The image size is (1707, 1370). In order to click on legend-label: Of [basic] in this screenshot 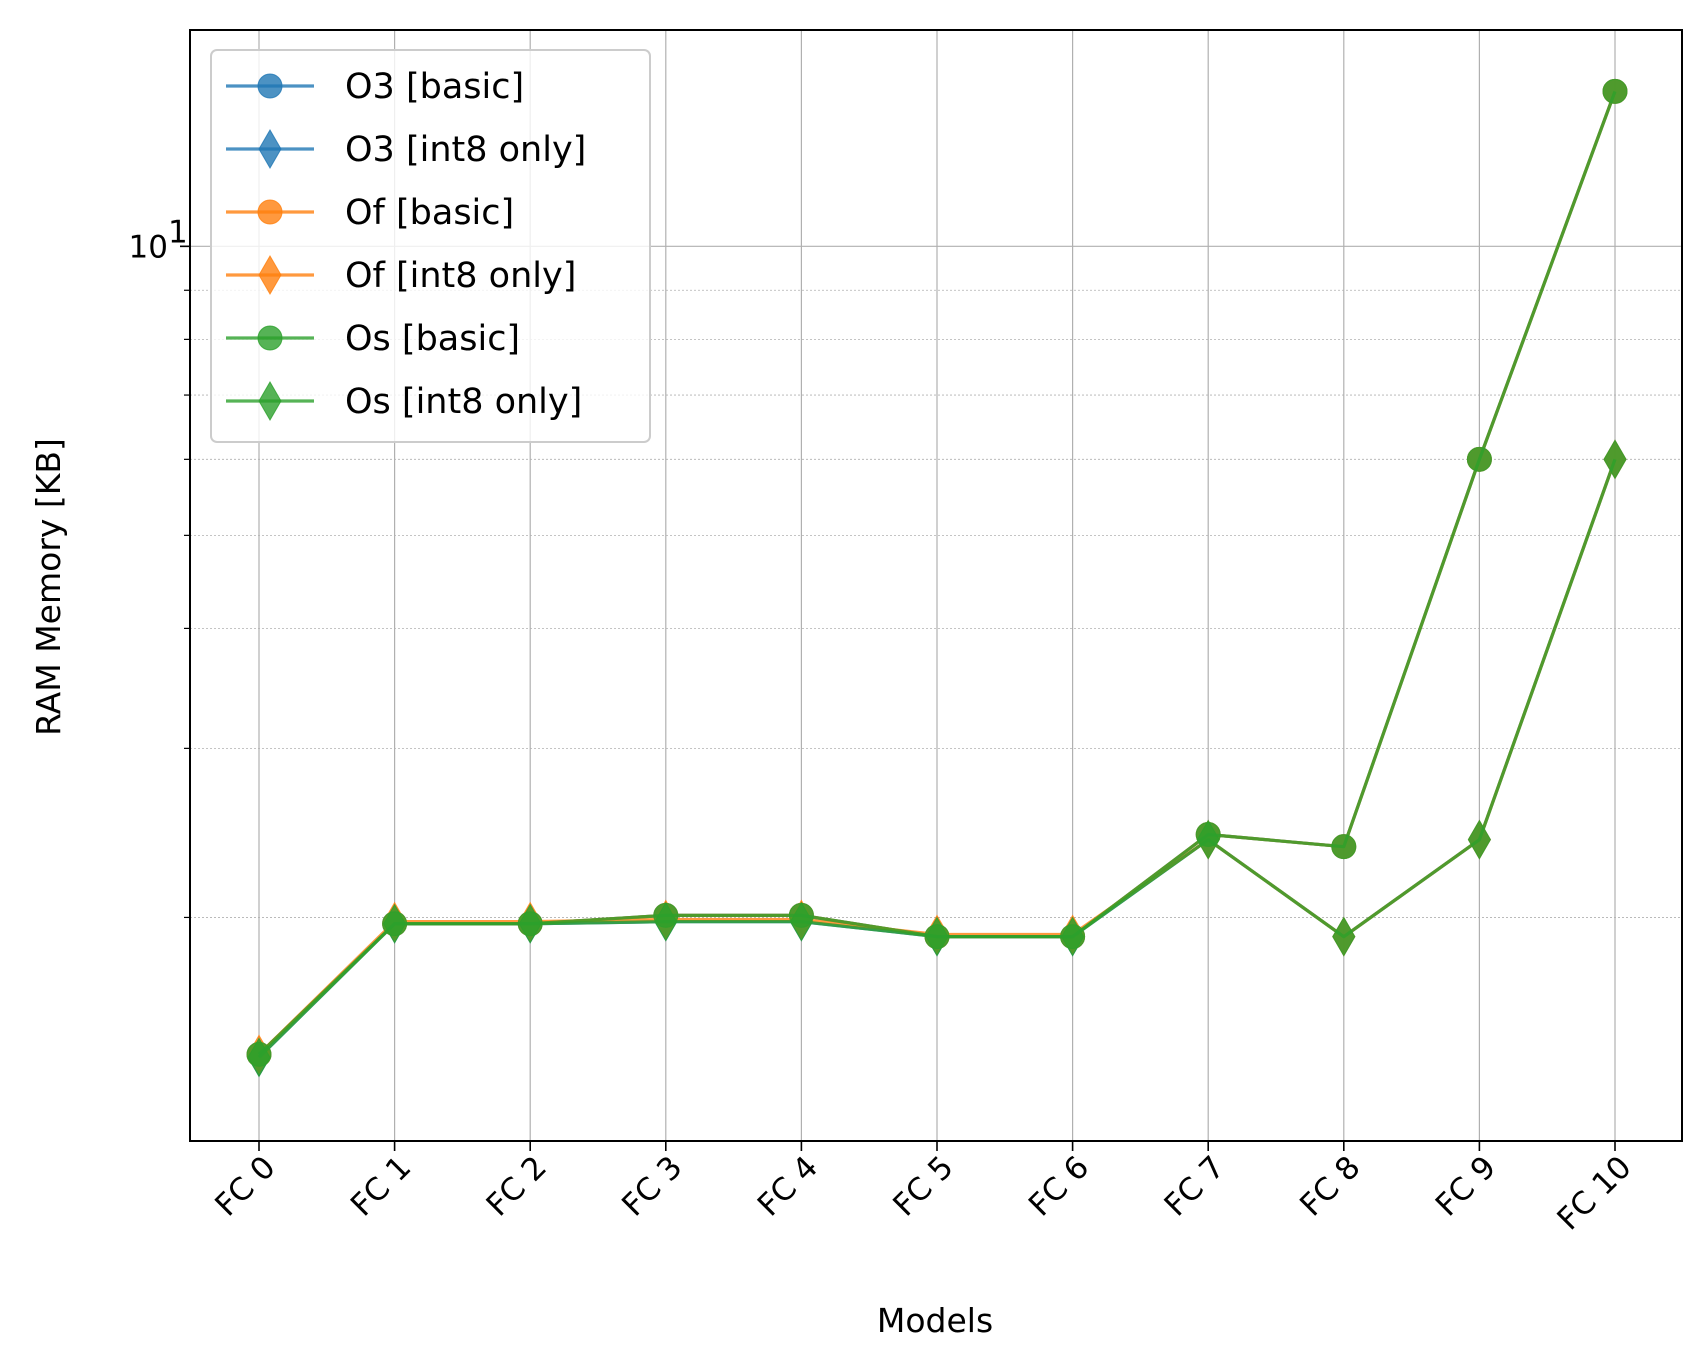, I will do `click(429, 213)`.